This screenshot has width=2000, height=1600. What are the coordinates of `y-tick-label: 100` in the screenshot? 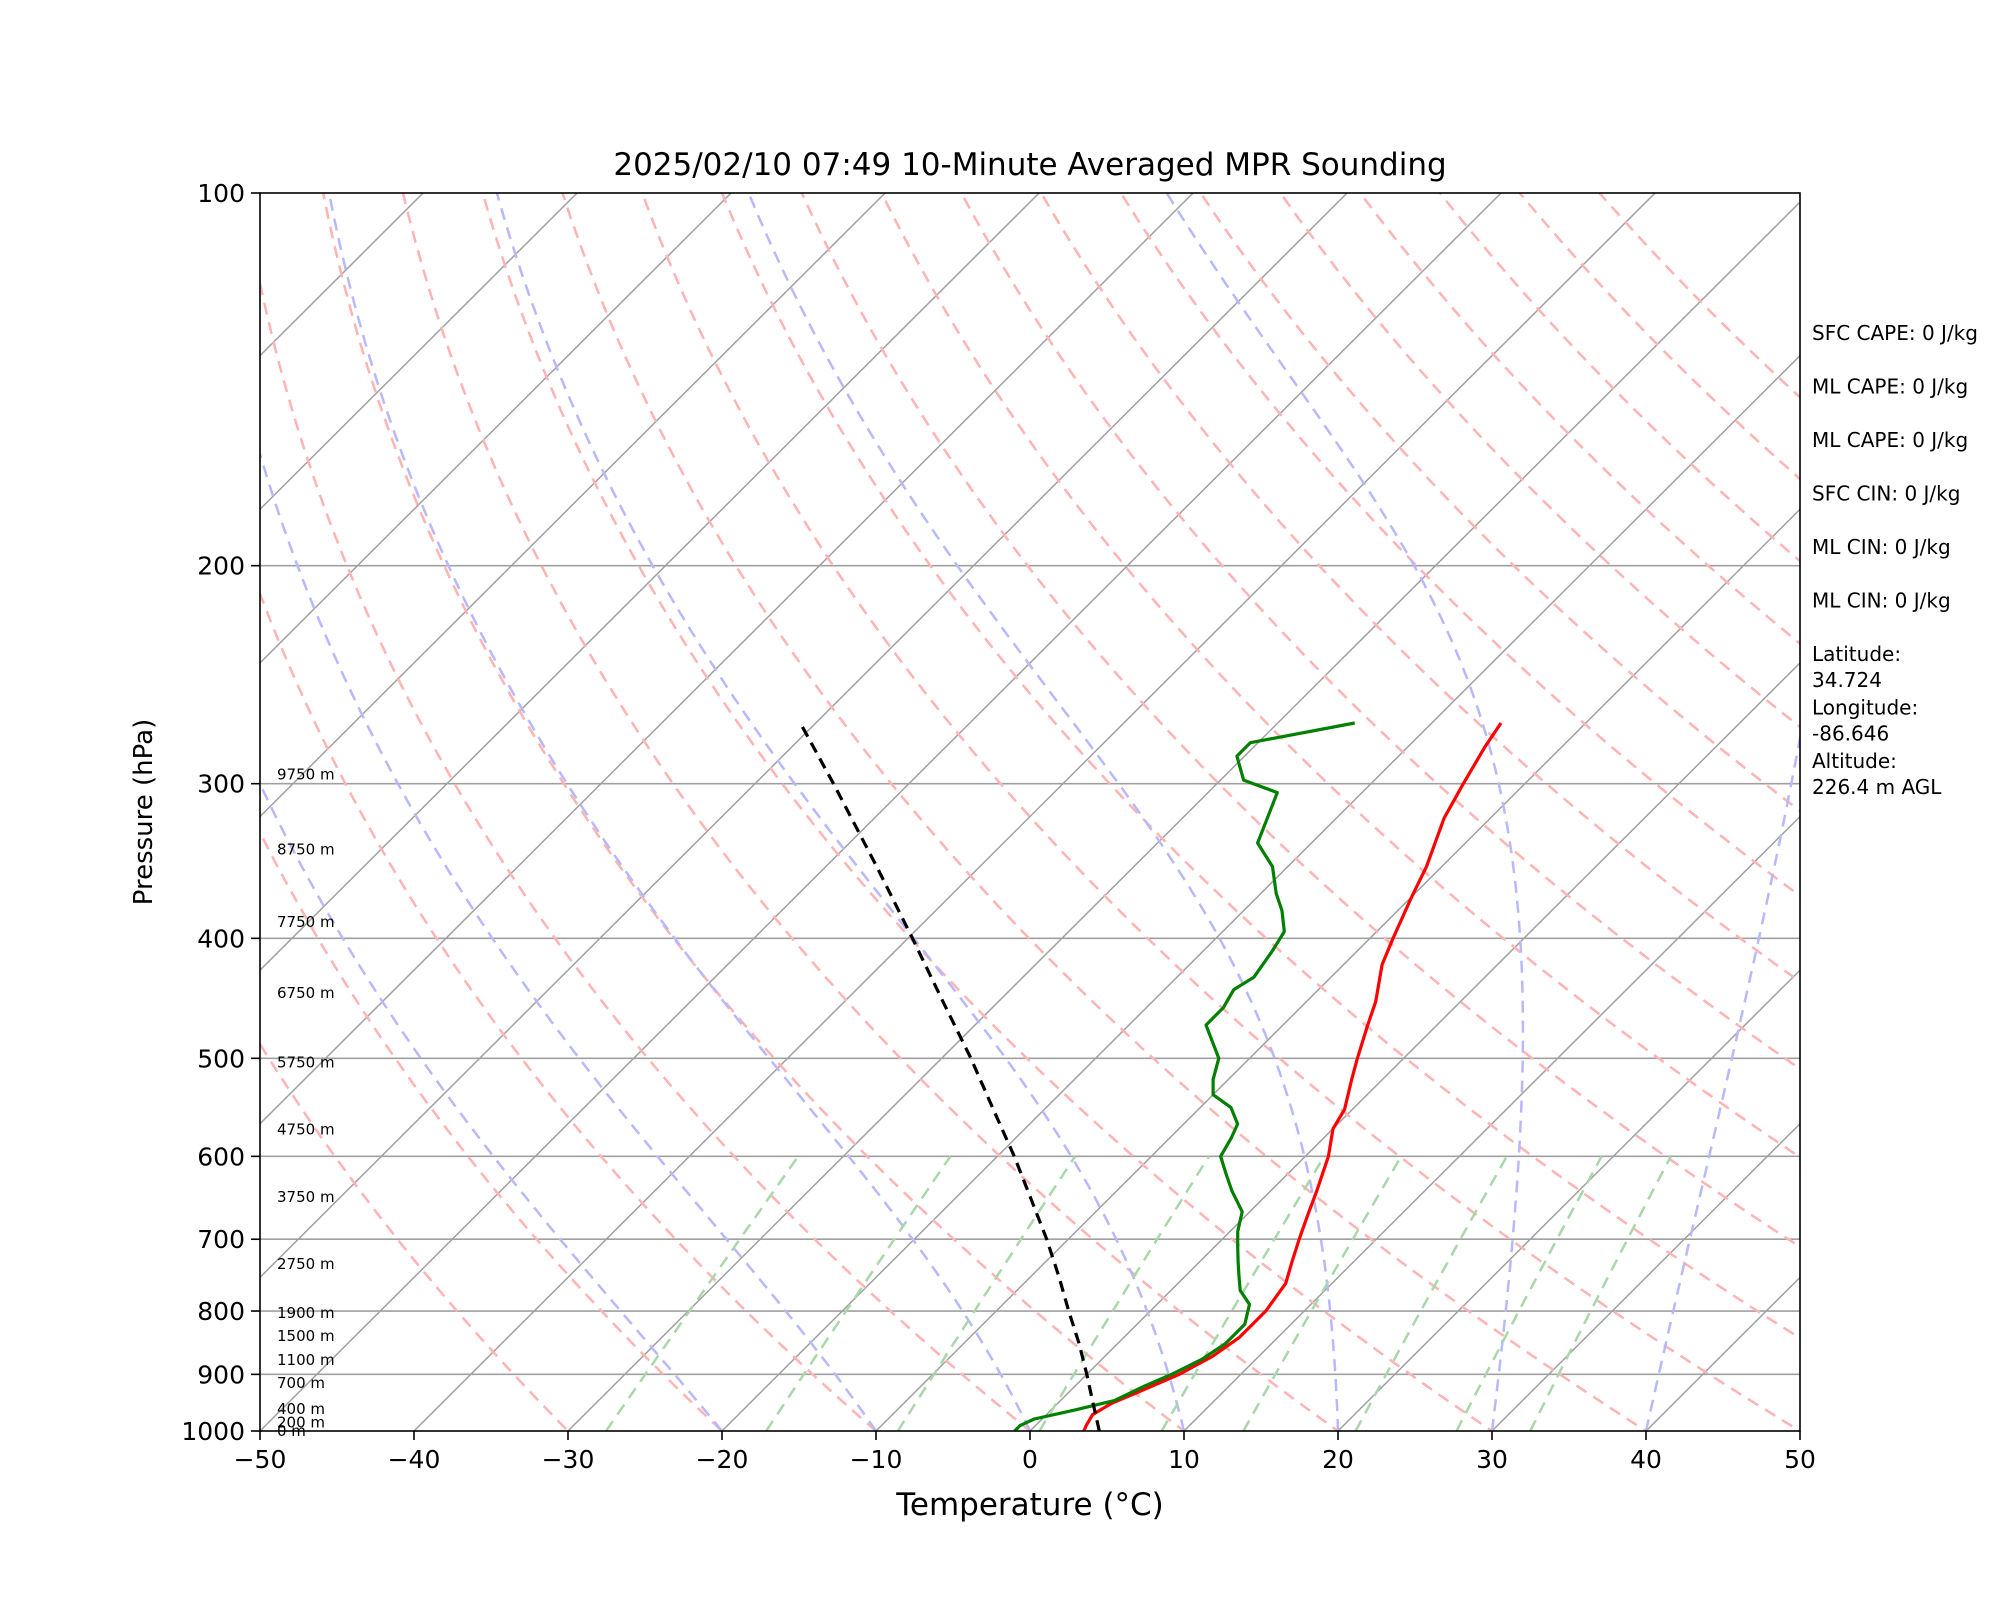 It's located at (221, 193).